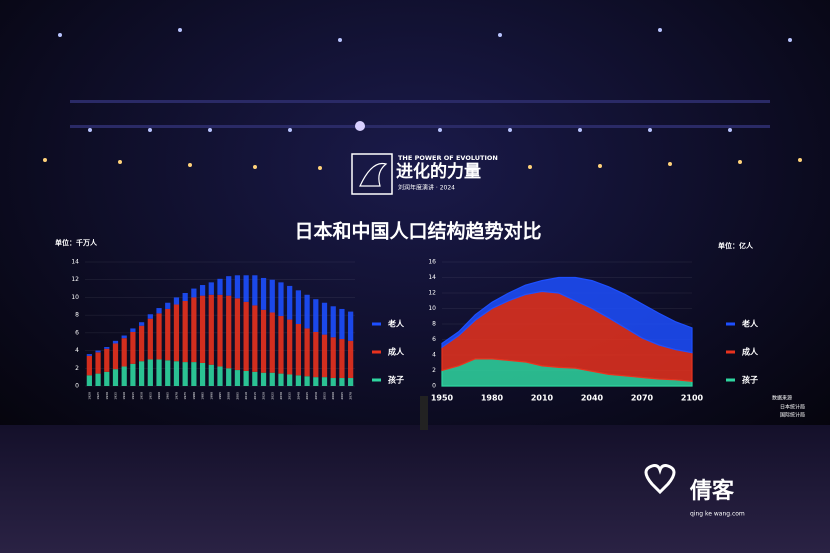 The image size is (830, 553). What do you see at coordinates (417, 231) in the screenshot?
I see `slide-title: 日本和中国人口结构趋势对比` at bounding box center [417, 231].